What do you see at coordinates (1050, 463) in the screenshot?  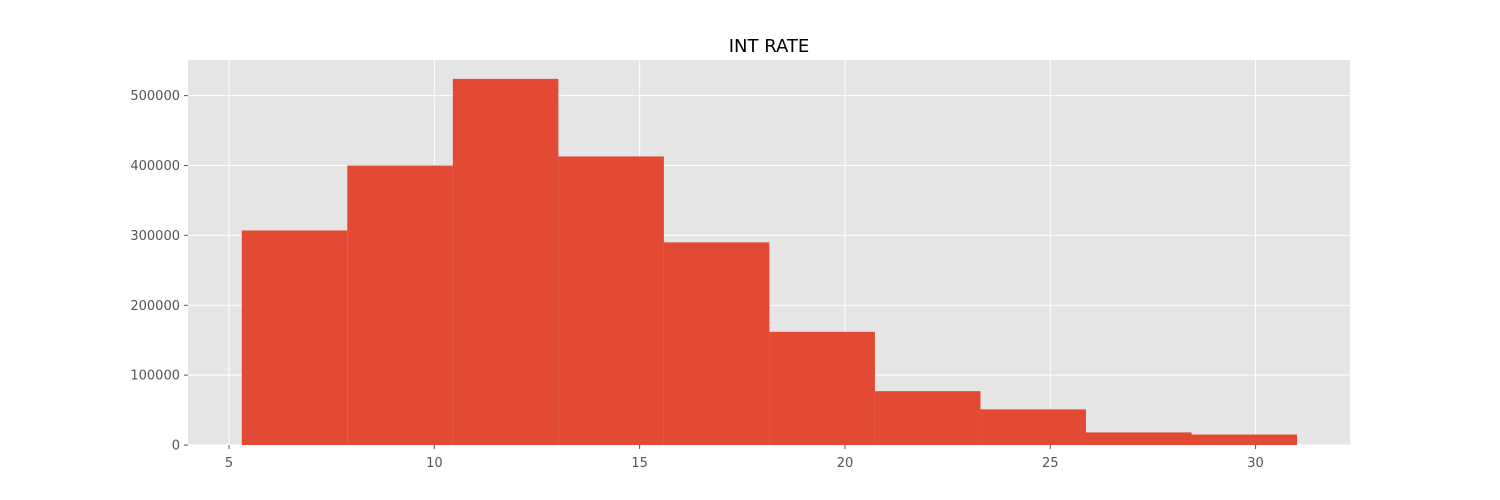 I see `x-tick-label: 25` at bounding box center [1050, 463].